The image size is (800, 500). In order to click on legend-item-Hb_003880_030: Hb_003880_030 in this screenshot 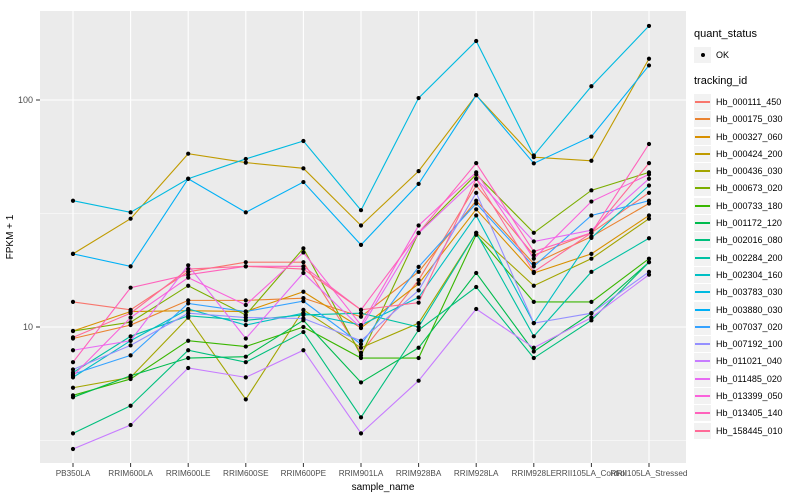, I will do `click(747, 309)`.